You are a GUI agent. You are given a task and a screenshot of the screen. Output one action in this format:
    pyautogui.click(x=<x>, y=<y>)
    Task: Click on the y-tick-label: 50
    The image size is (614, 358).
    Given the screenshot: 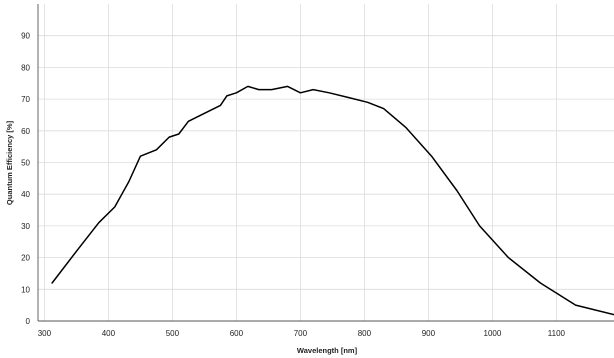 What is the action you would take?
    pyautogui.click(x=25, y=163)
    